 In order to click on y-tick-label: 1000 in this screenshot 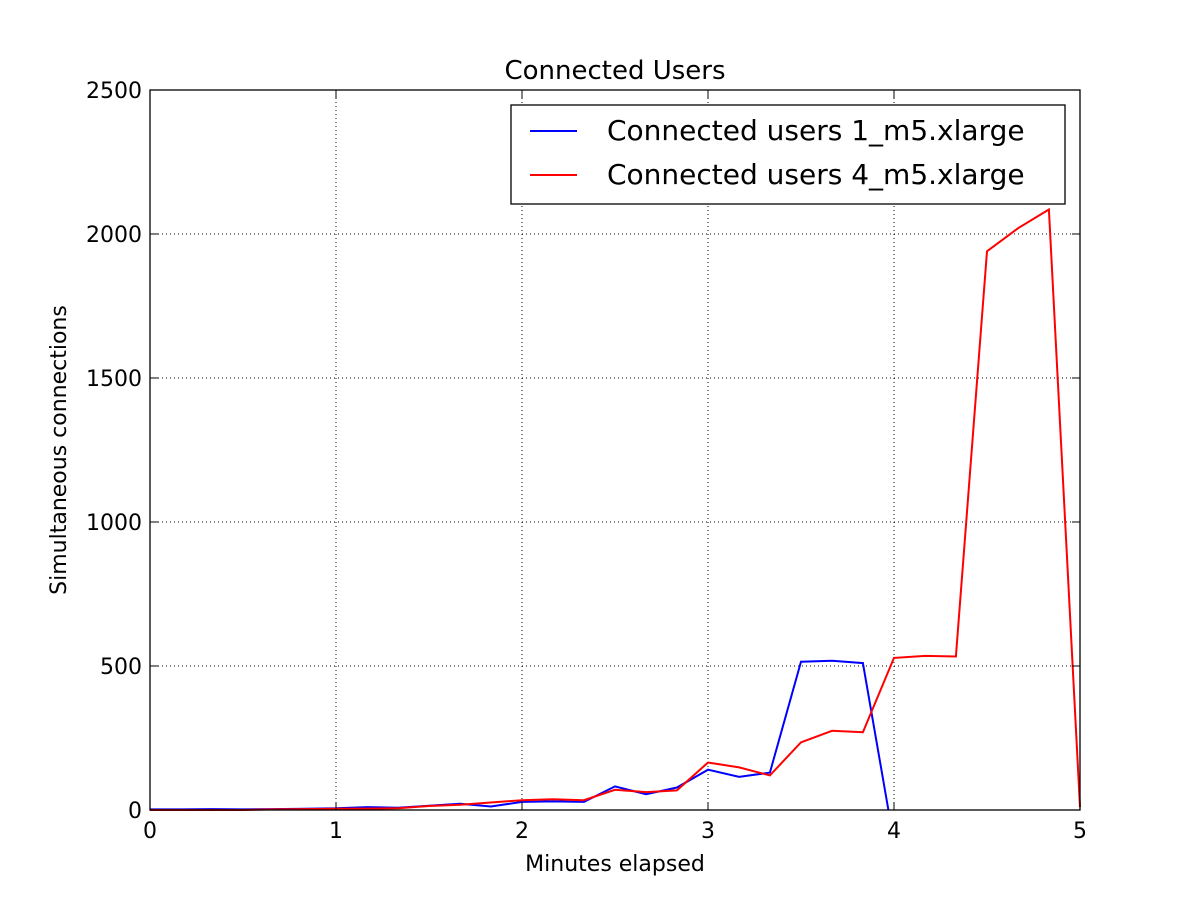, I will do `click(114, 523)`.